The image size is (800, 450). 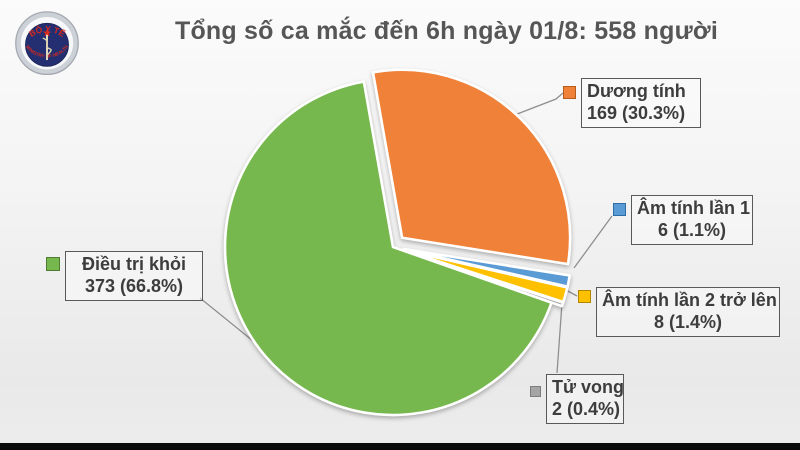 What do you see at coordinates (636, 91) in the screenshot?
I see `callout-label: Dương tính` at bounding box center [636, 91].